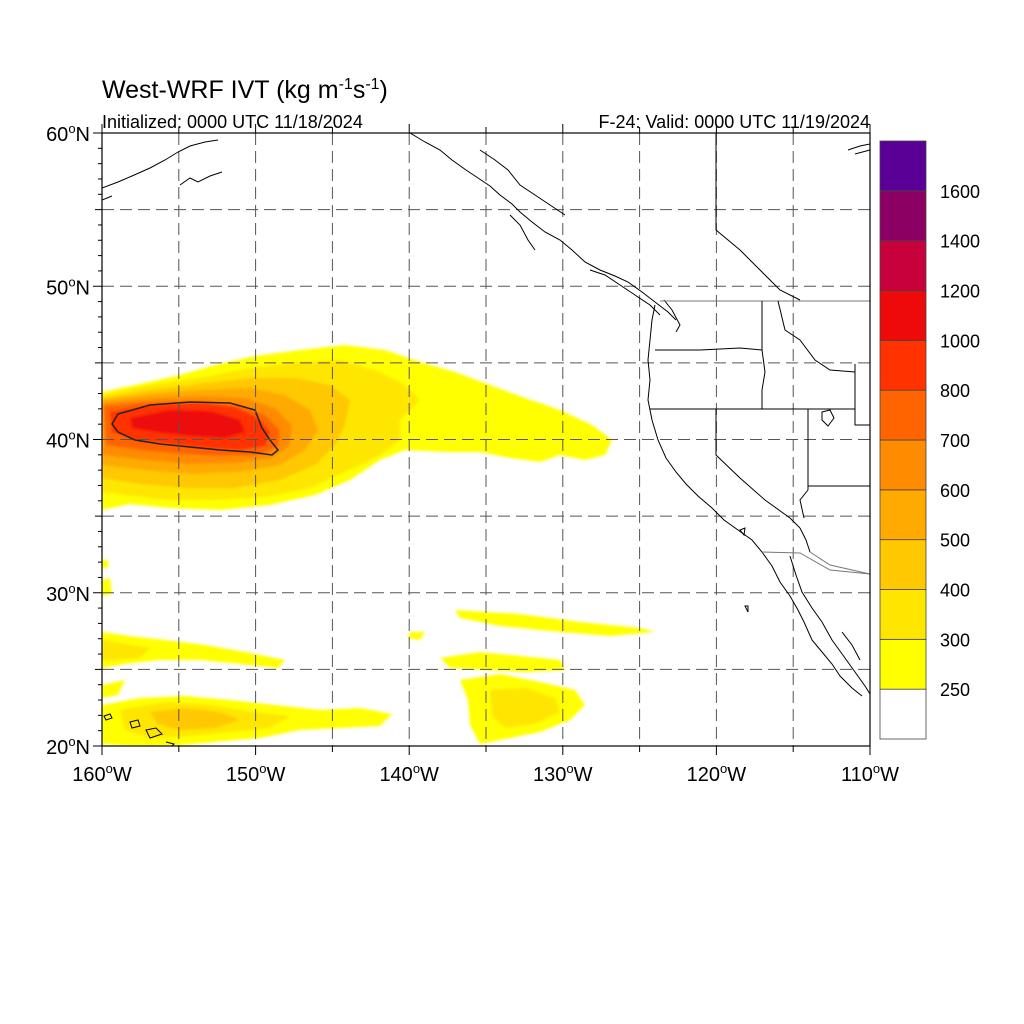 The width and height of the screenshot is (1024, 1024). What do you see at coordinates (955, 441) in the screenshot?
I see `colorbar-label: 700` at bounding box center [955, 441].